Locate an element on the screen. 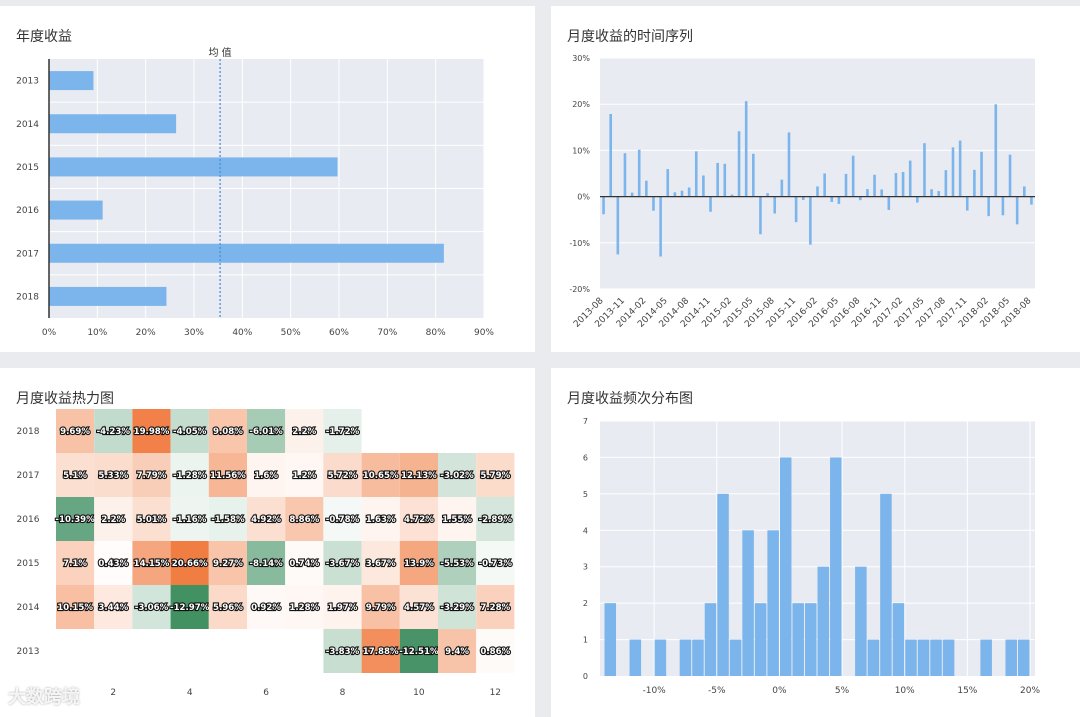 Image resolution: width=1080 pixels, height=717 pixels. heatmap-cell-label: -0.73% is located at coordinates (496, 564).